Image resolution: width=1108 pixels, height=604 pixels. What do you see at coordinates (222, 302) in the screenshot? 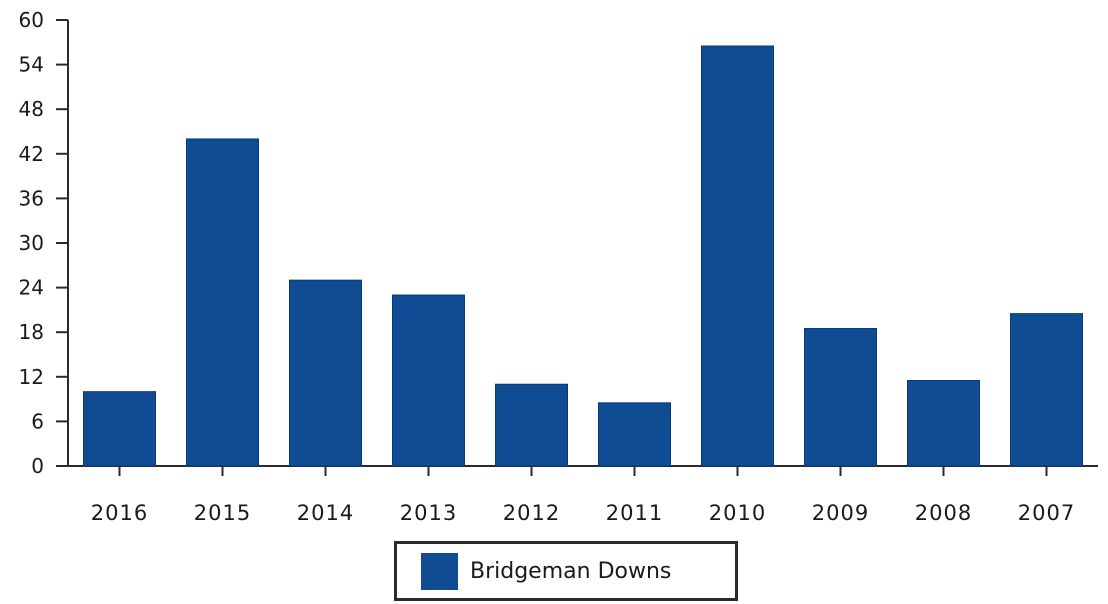
I see `bar-2015` at bounding box center [222, 302].